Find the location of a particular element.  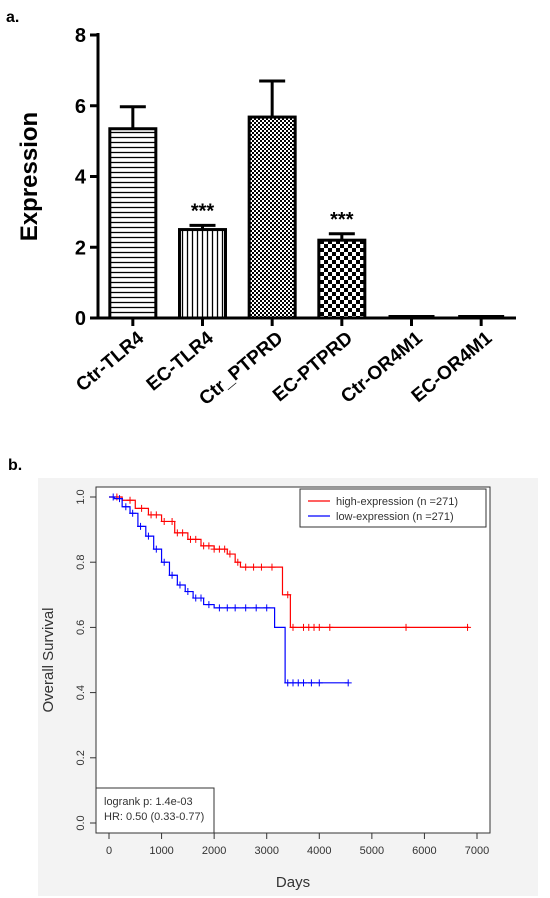

stats-box is located at coordinates (155, 810).